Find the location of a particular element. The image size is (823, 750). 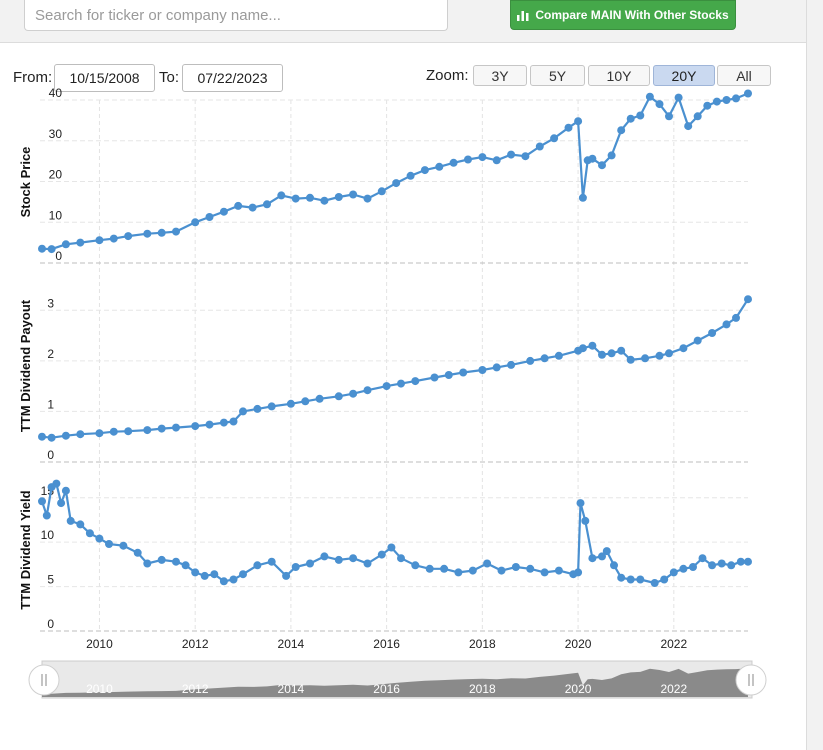

navigator-handle-left is located at coordinates (44, 680).